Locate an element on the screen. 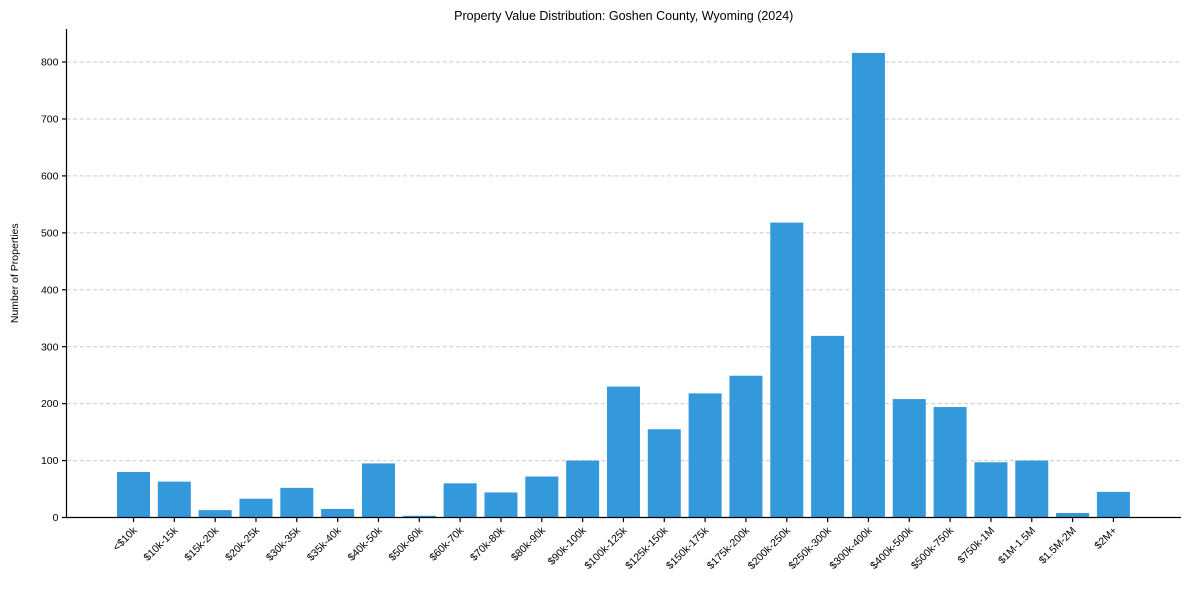 This screenshot has height=590, width=1189. x-tick-label: $80k-90k is located at coordinates (529, 544).